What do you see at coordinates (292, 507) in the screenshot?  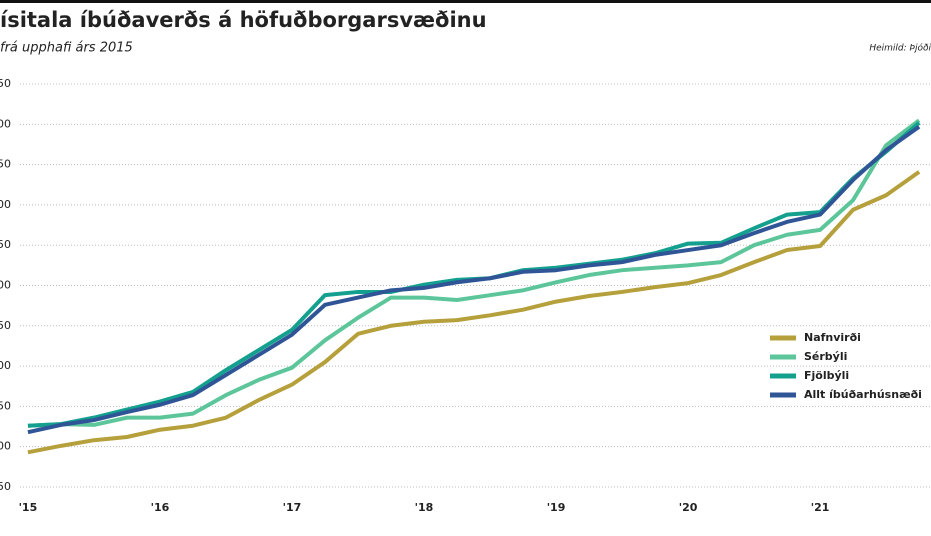 I see `x-tick-label: '17` at bounding box center [292, 507].